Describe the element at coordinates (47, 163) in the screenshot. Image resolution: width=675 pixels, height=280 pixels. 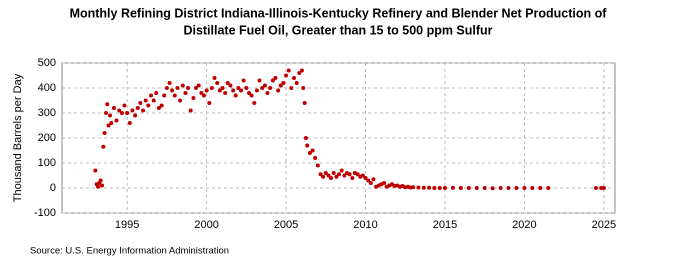
I see `y-tick-label: 100` at that location.